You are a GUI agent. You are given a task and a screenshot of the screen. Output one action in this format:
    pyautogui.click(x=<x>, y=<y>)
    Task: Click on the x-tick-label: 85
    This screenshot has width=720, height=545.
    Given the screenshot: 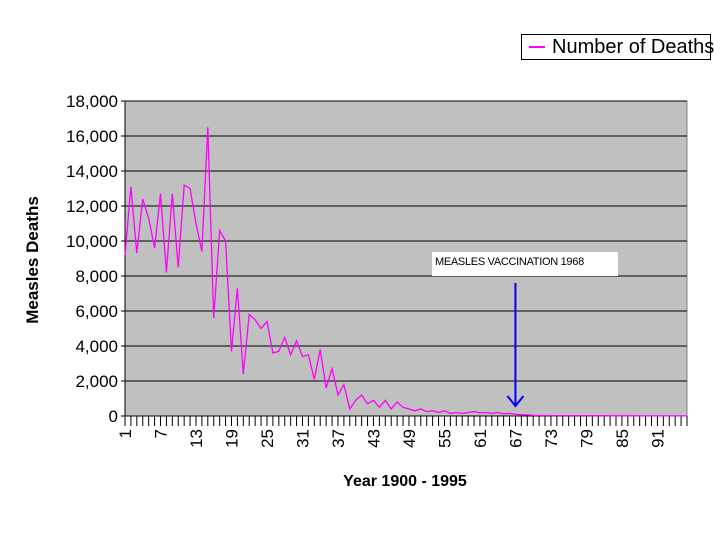 What is the action you would take?
    pyautogui.click(x=622, y=438)
    